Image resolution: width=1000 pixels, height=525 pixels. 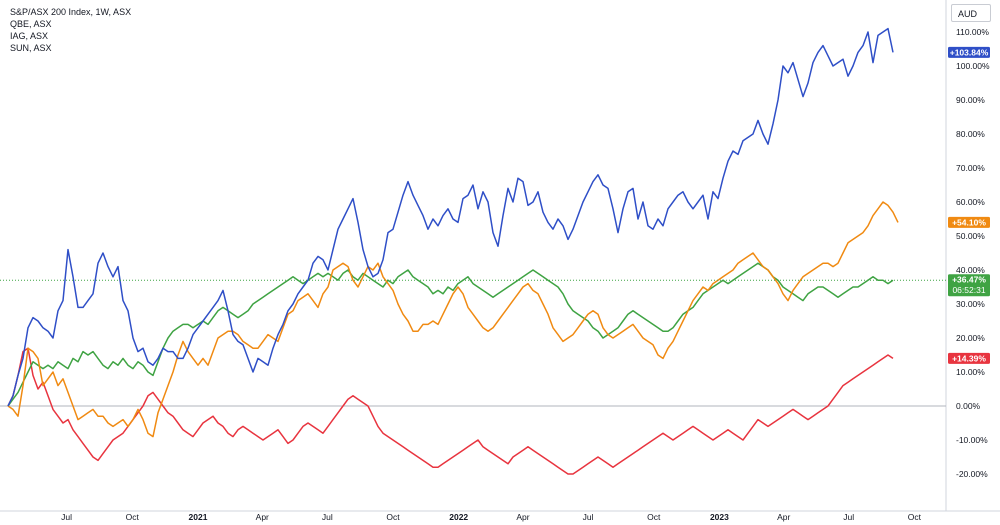 I want to click on y-tick-label: 110.00%, so click(x=972, y=32).